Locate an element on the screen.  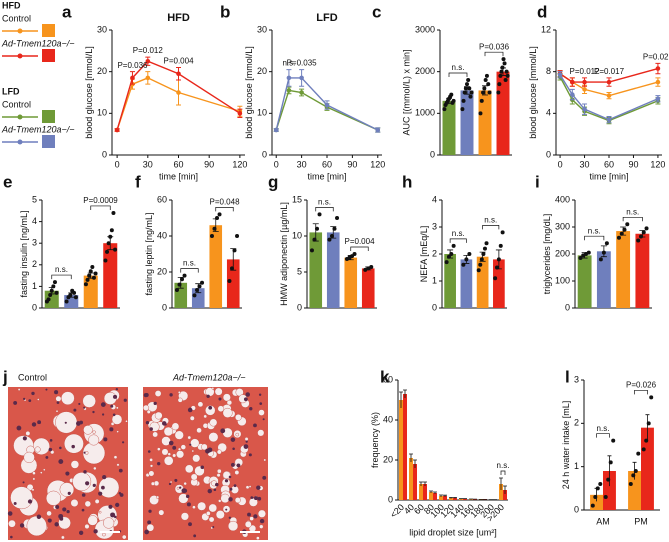
legend-label: Ad-Tmem120a−/− is located at coordinates (38, 43).